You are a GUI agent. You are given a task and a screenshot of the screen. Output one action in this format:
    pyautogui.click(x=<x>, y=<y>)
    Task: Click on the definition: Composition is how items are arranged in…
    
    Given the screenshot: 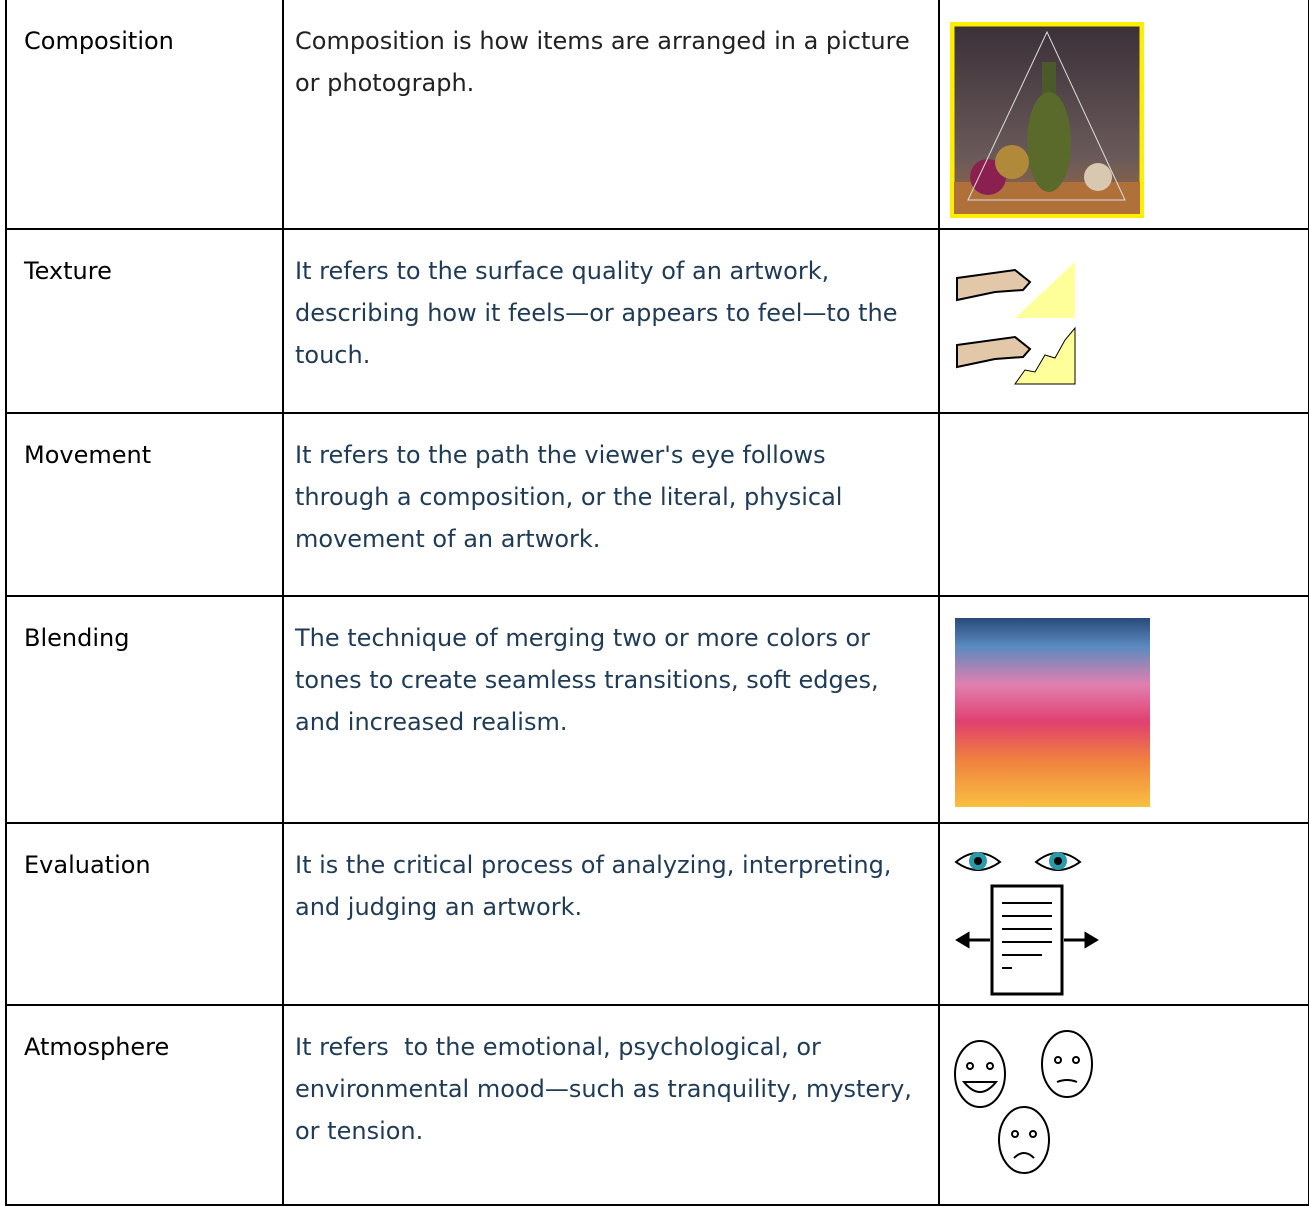 What is the action you would take?
    pyautogui.click(x=611, y=115)
    